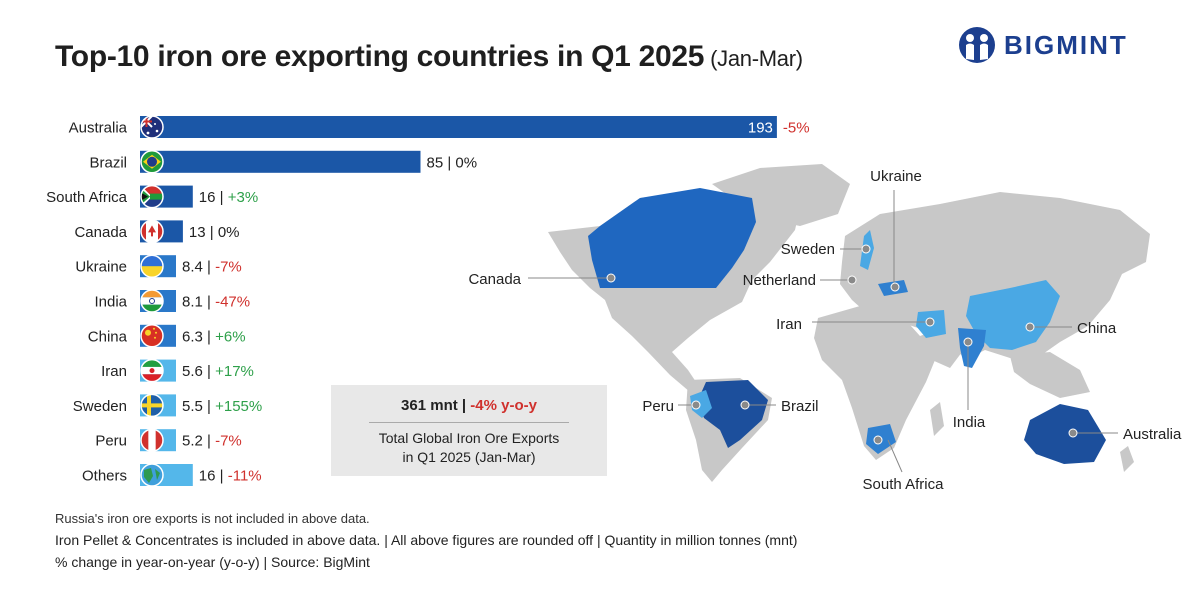 The width and height of the screenshot is (1200, 600). Describe the element at coordinates (800, 406) in the screenshot. I see `map-label-brazil: Brazil` at that location.